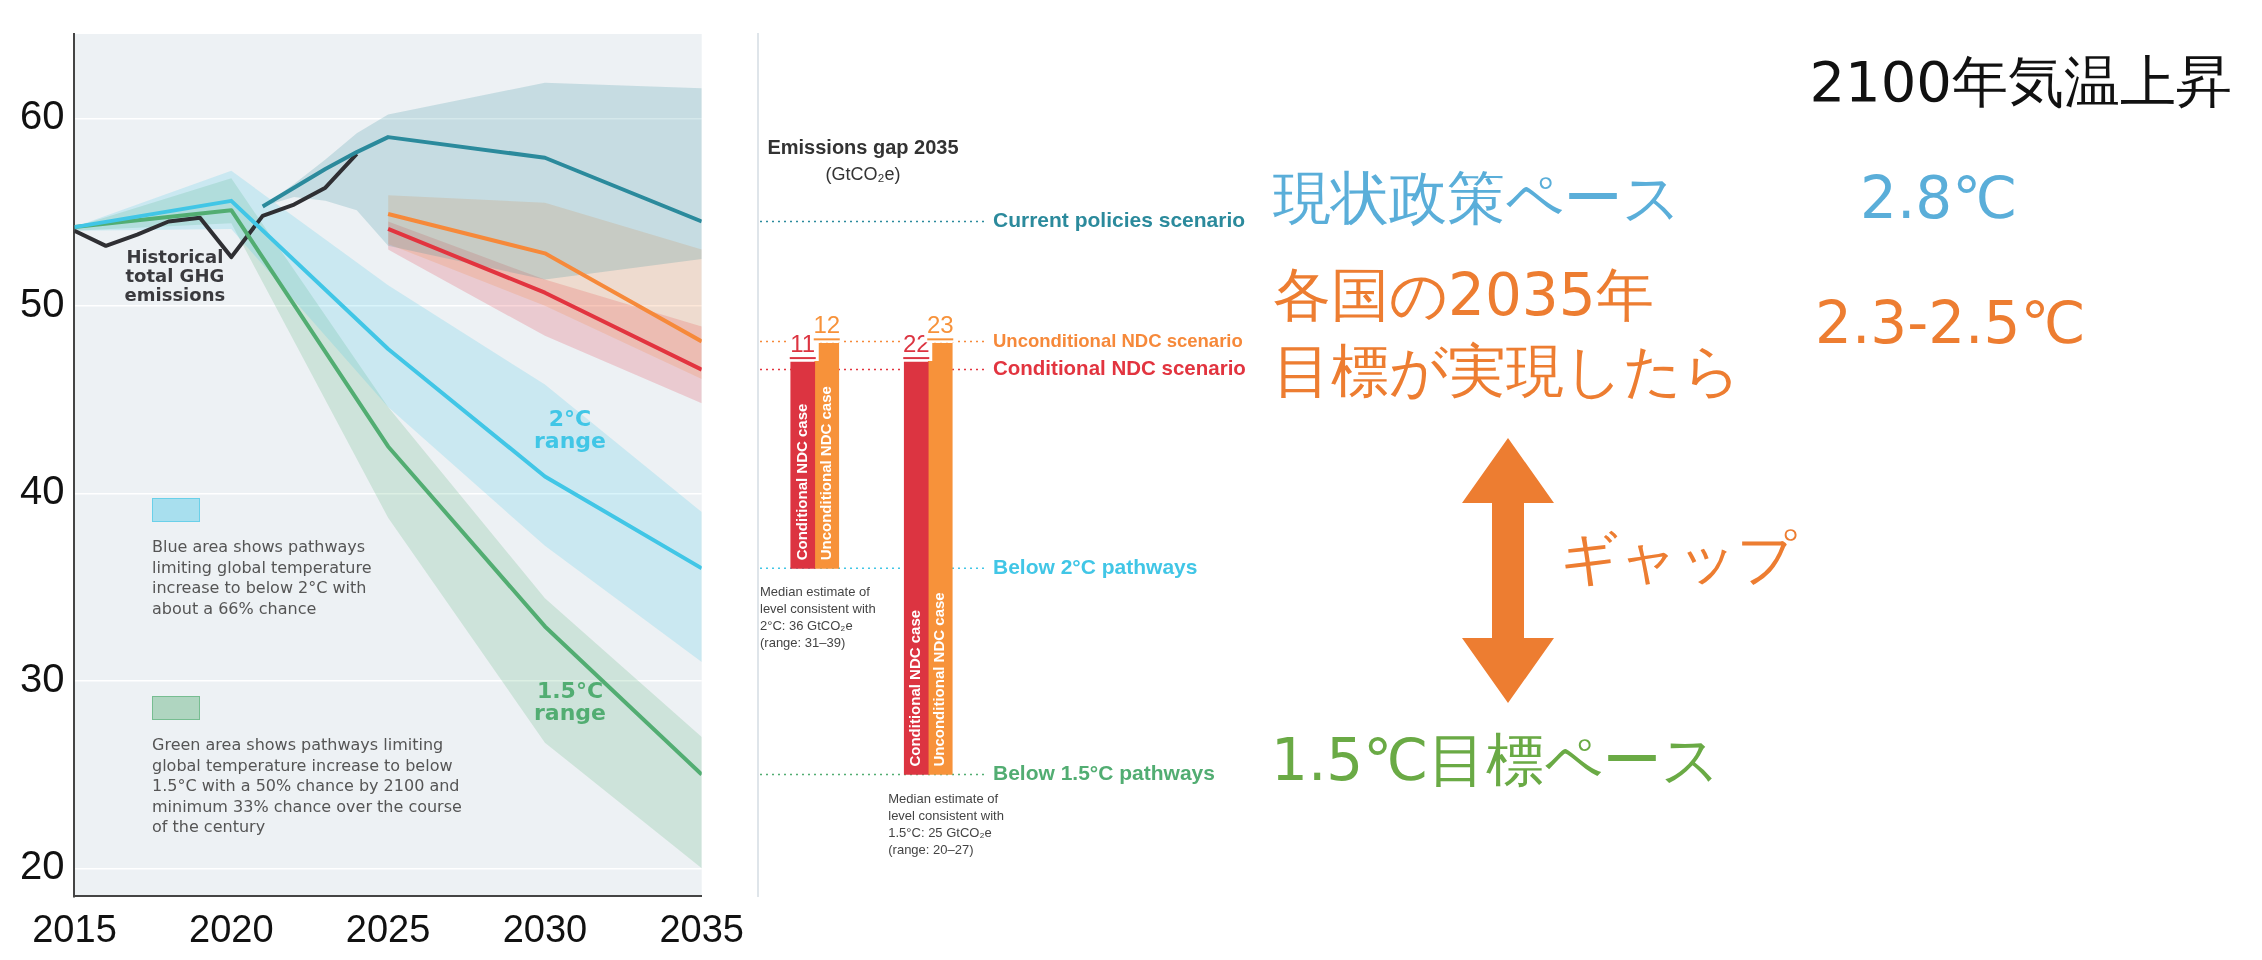 Image resolution: width=2262 pixels, height=960 pixels. What do you see at coordinates (42, 677) in the screenshot?
I see `y-tick-label: 30` at bounding box center [42, 677].